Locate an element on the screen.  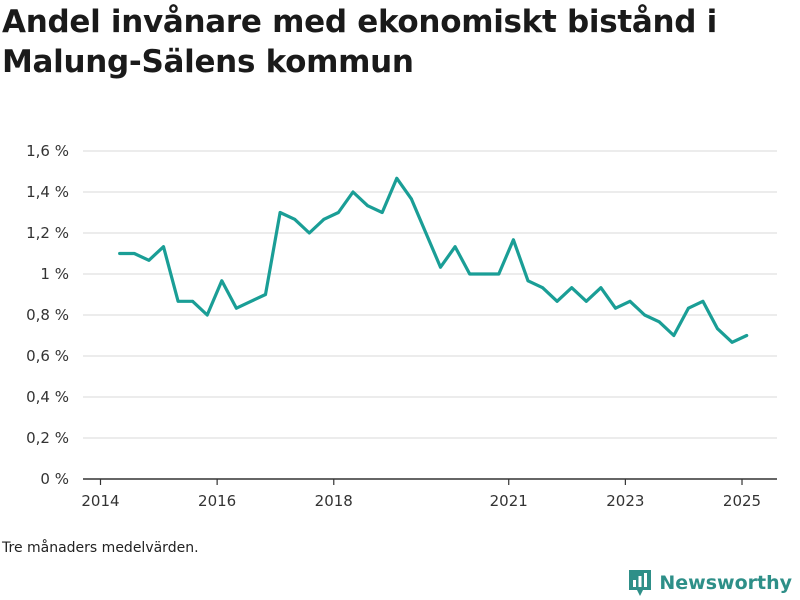
y-tick-label: 0,6 % is located at coordinates (47, 356).